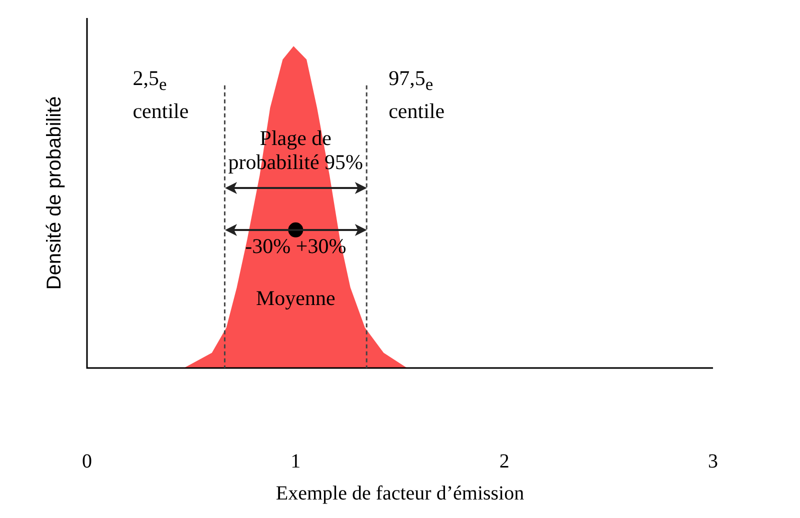 The image size is (800, 518). Describe the element at coordinates (504, 461) in the screenshot. I see `x-tick-label: 2` at that location.